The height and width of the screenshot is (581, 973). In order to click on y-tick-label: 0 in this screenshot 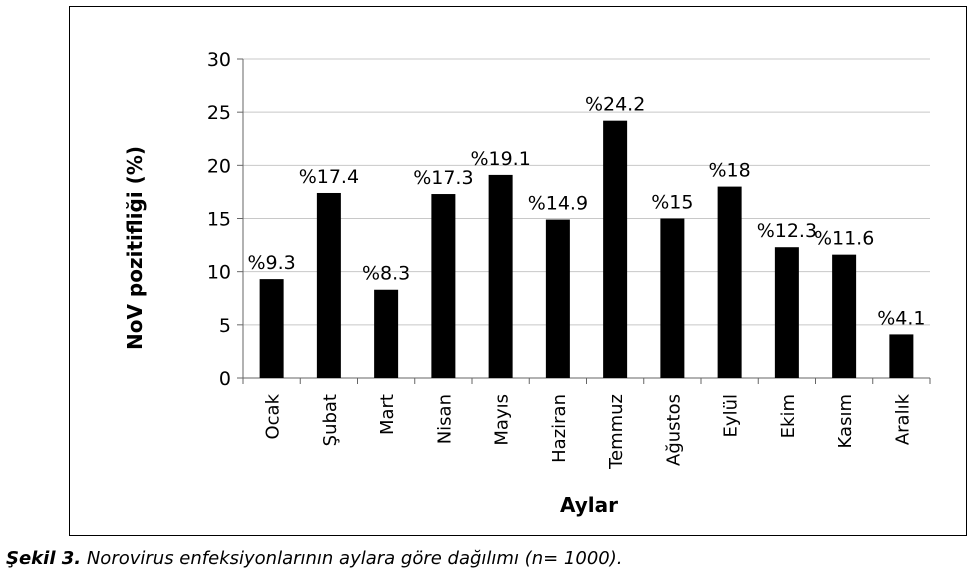, I will do `click(225, 379)`.